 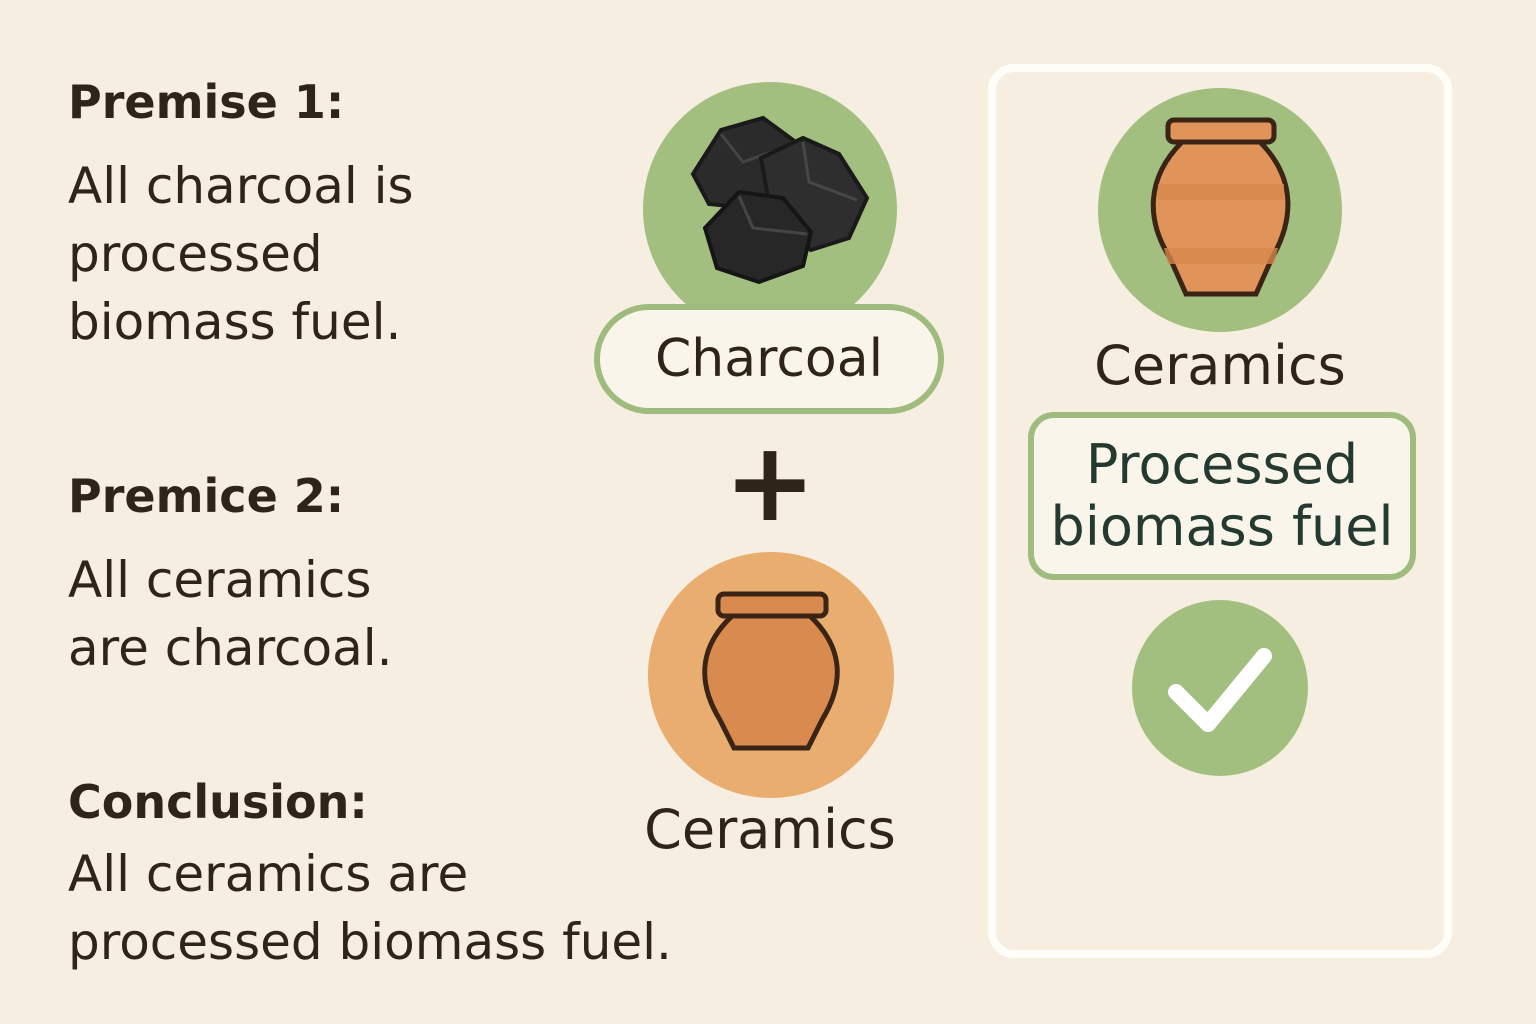 I want to click on premise-1-heading: Premise 1:, so click(x=206, y=102).